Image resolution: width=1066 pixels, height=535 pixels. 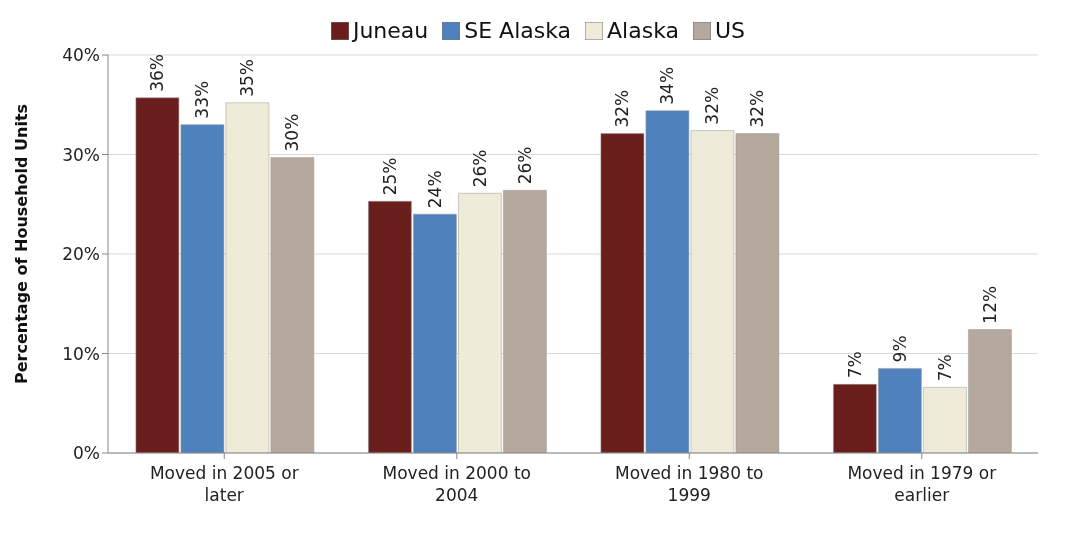 What do you see at coordinates (667, 85) in the screenshot?
I see `data-label: 34%` at bounding box center [667, 85].